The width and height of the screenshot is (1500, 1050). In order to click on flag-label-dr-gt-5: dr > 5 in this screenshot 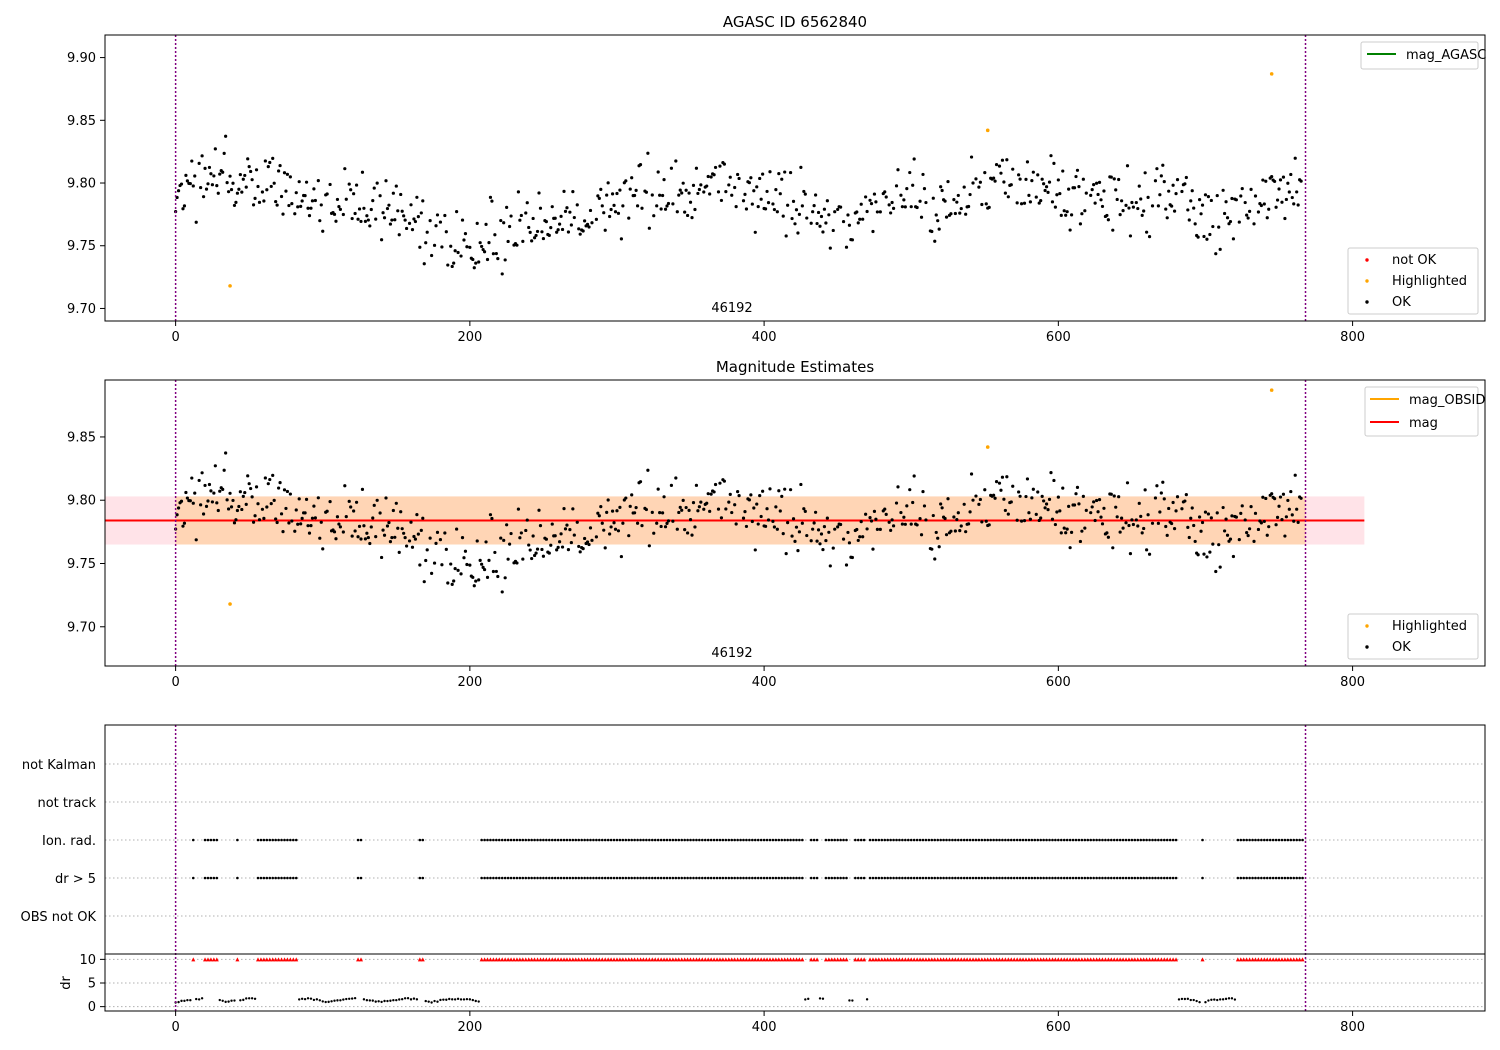, I will do `click(75, 879)`.